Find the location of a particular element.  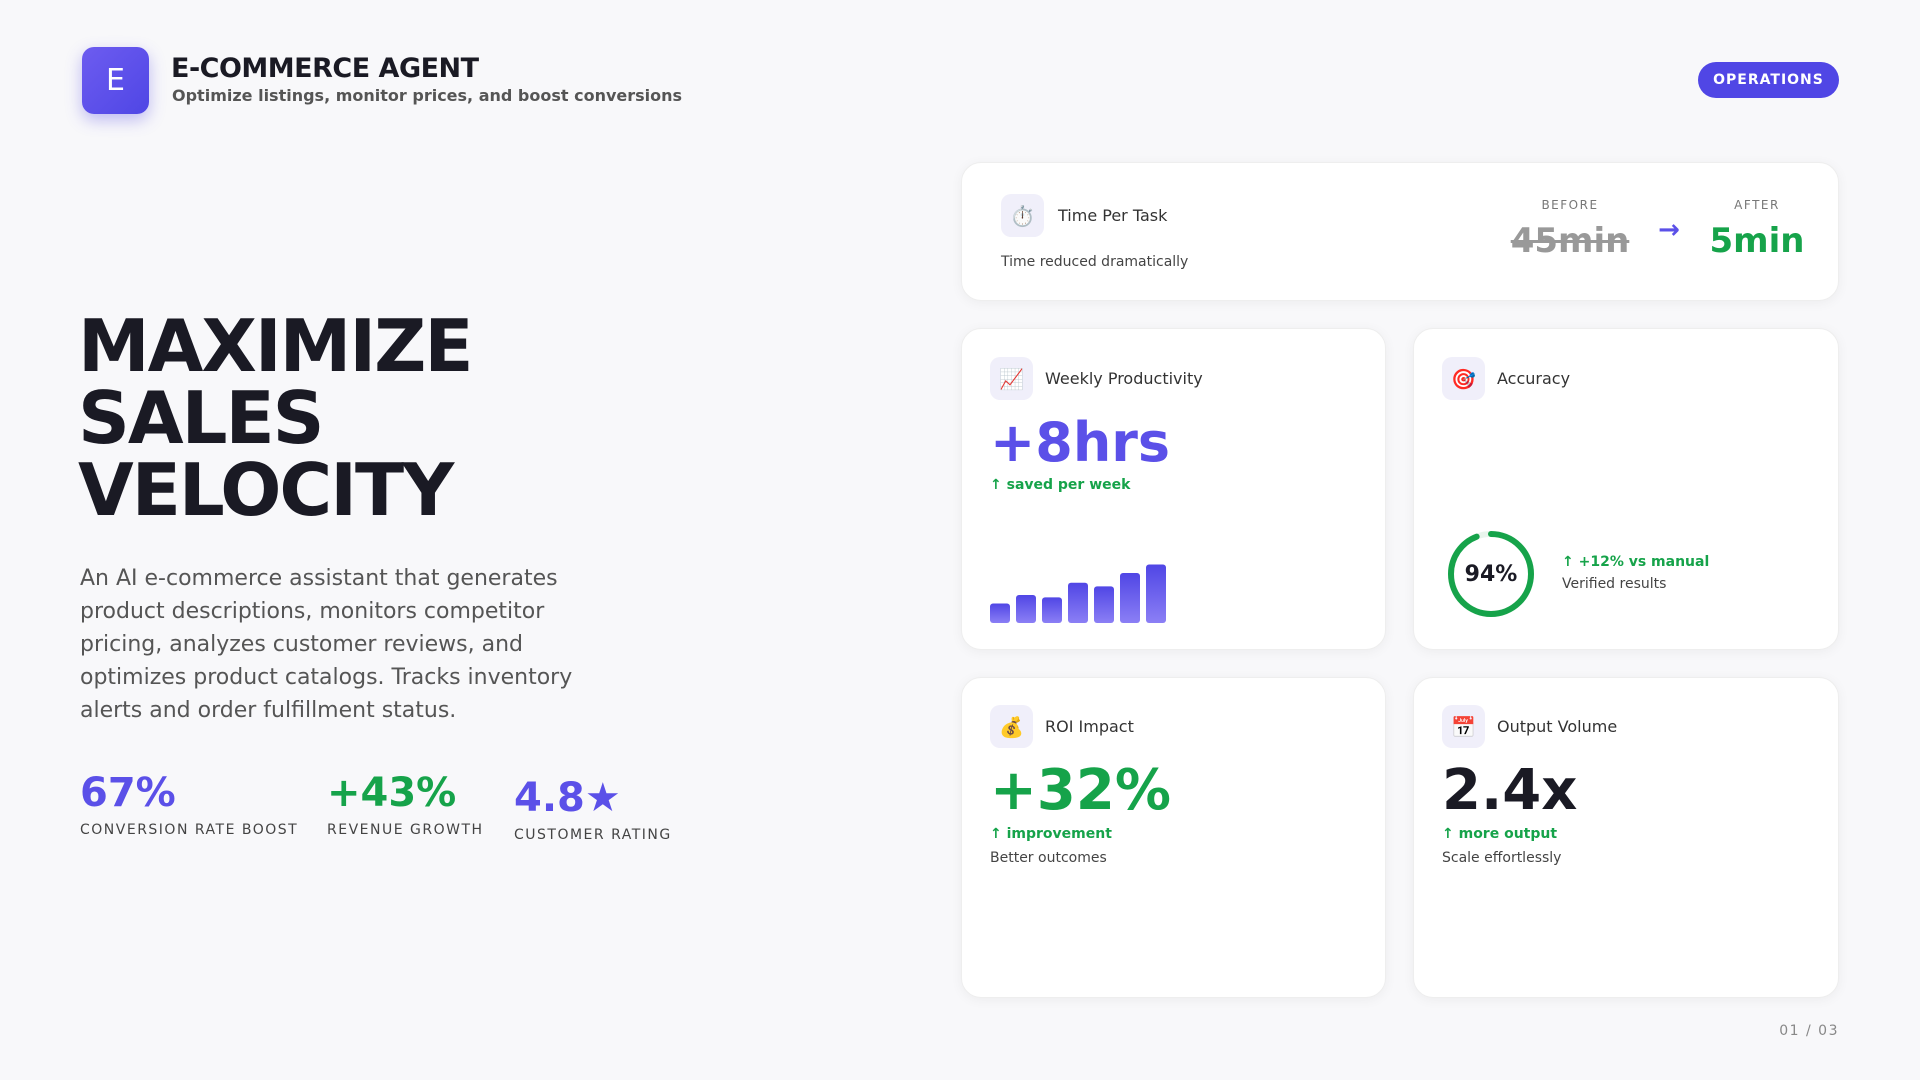

card-title: Accuracy is located at coordinates (1534, 378).